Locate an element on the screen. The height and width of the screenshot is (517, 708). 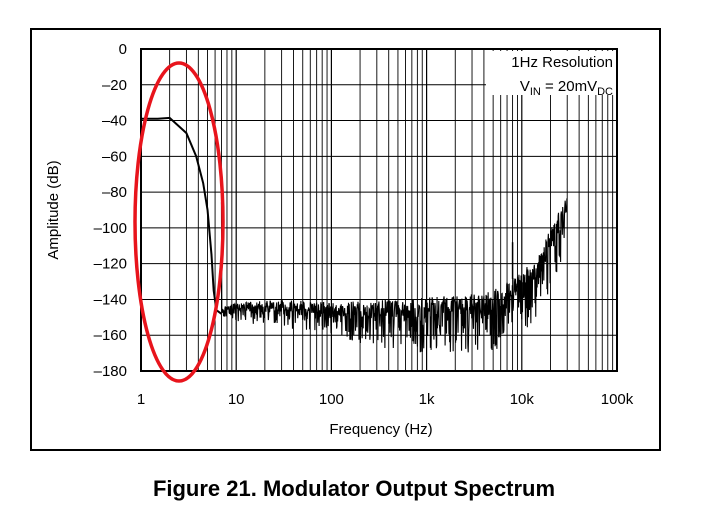
y-tick-label: –20 is located at coordinates (114, 85).